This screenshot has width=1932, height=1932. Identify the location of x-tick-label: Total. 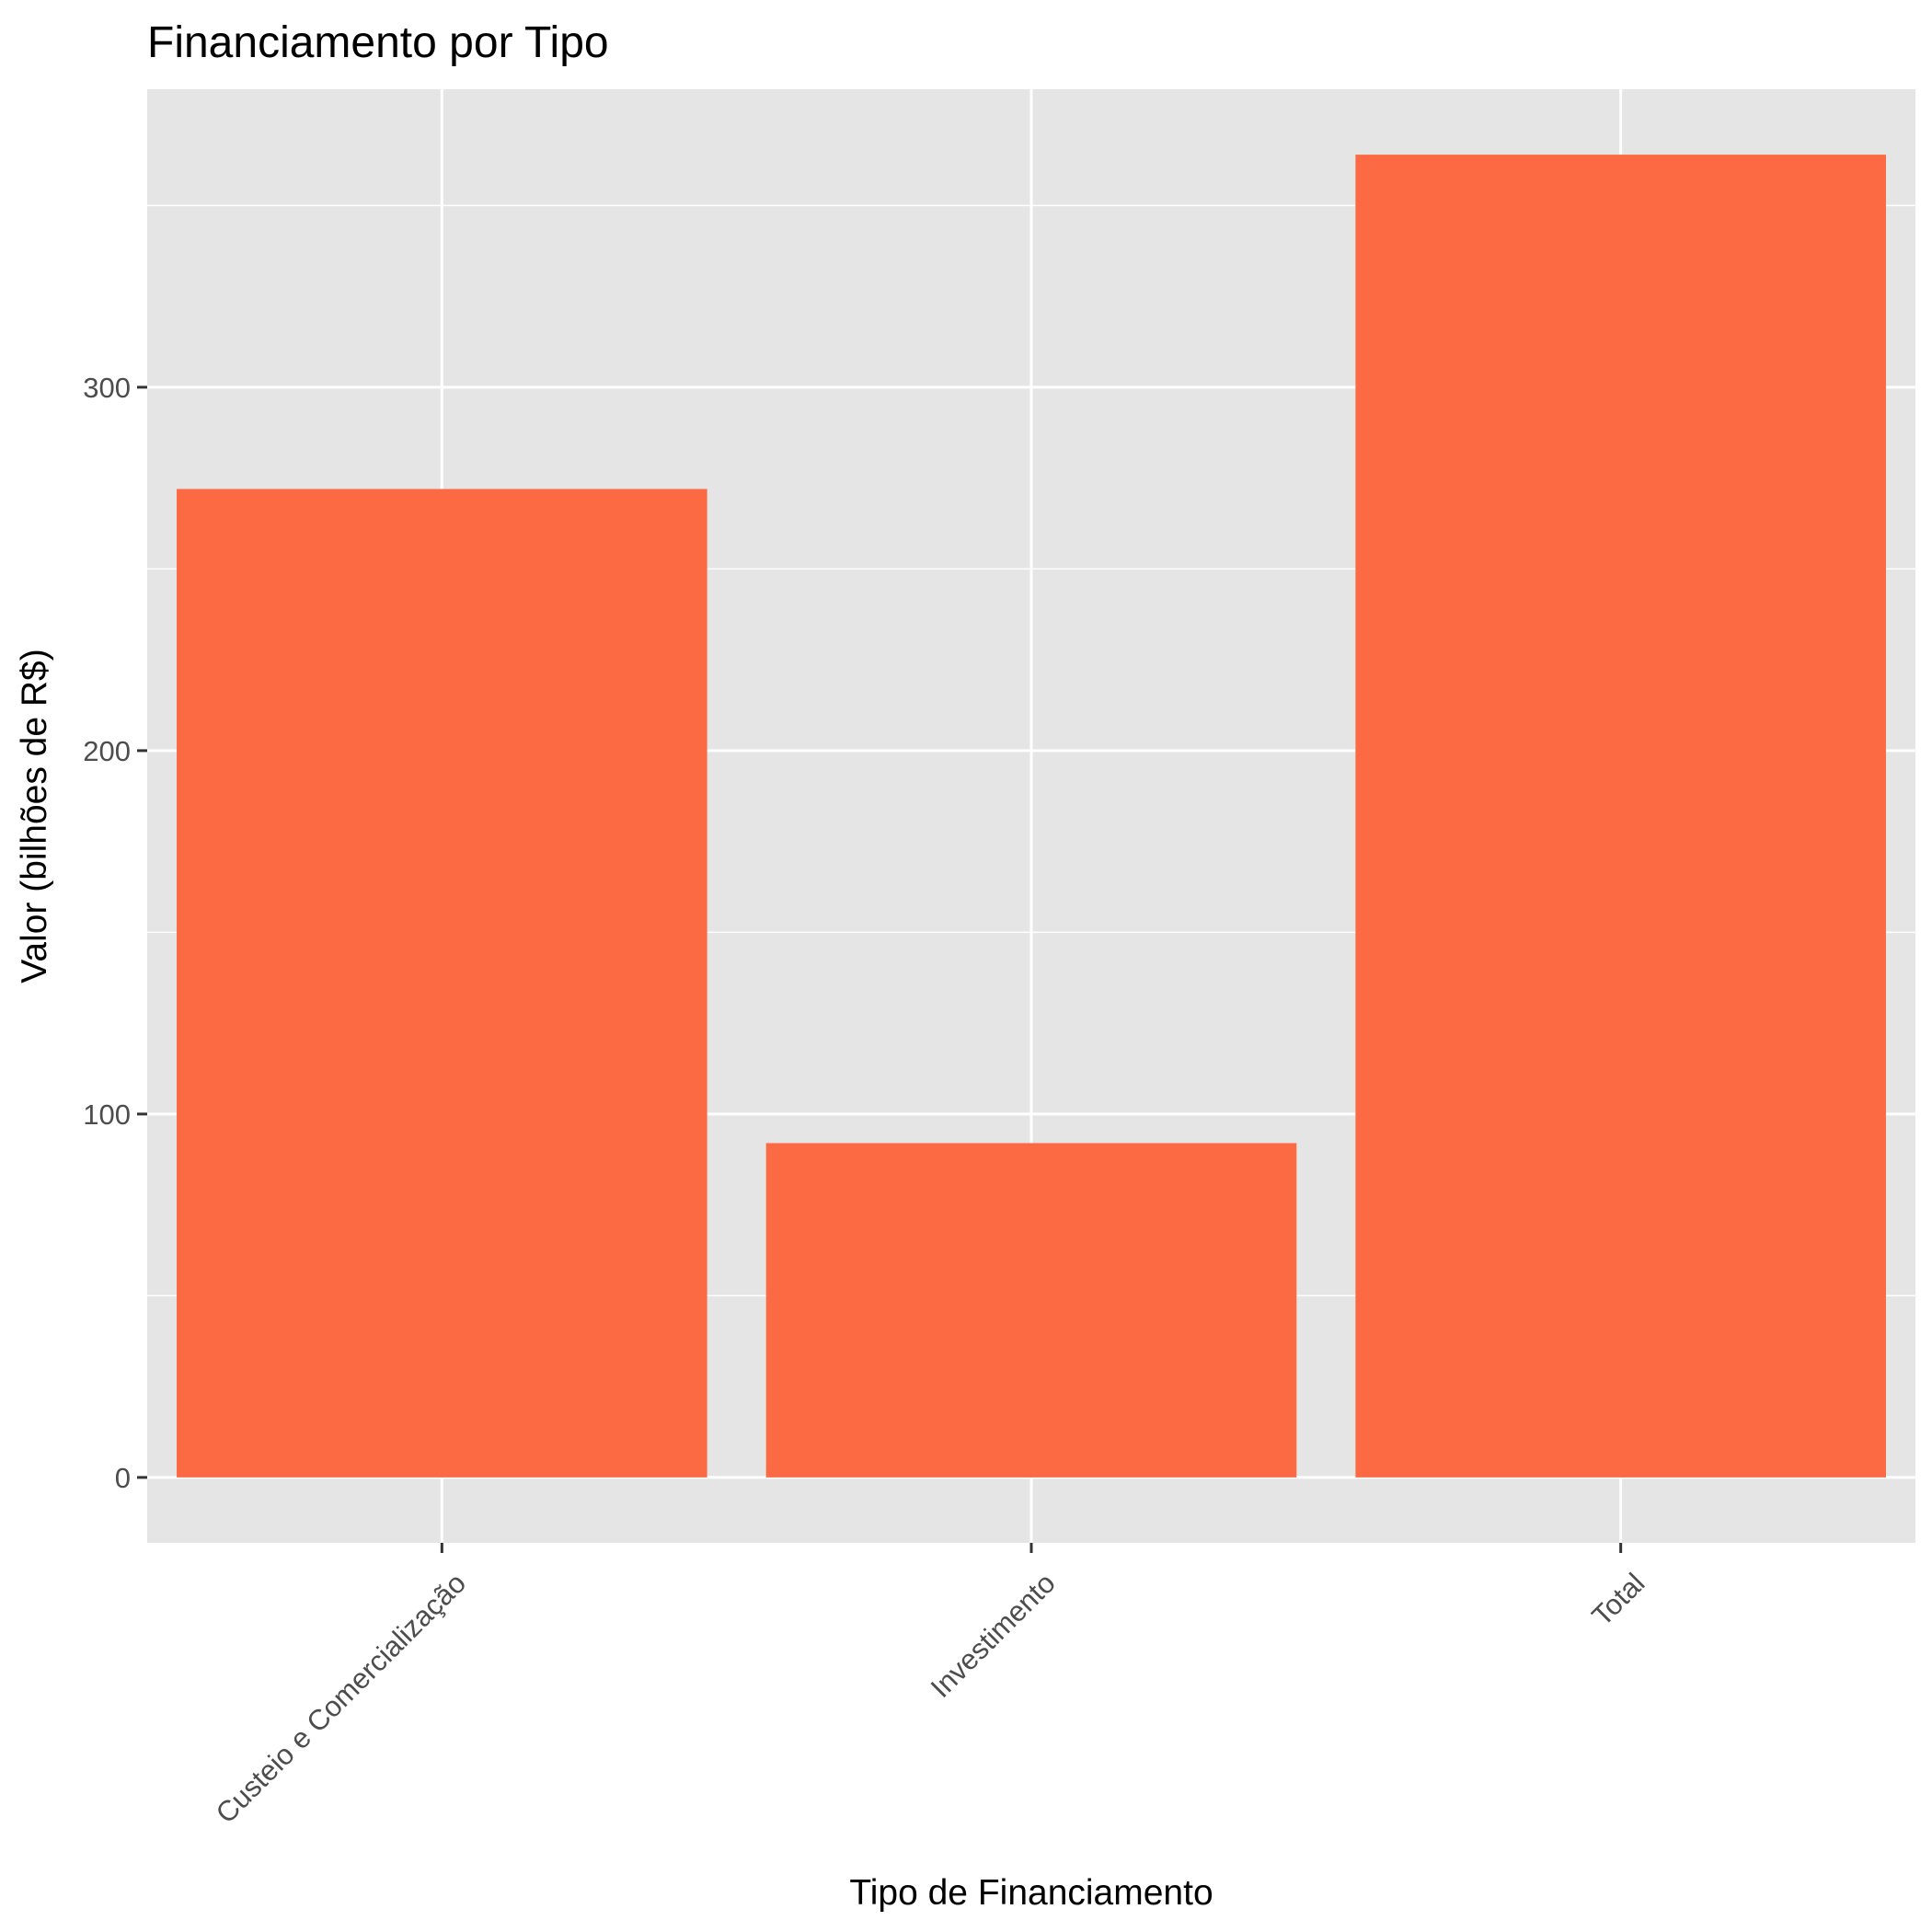
(1617, 1599).